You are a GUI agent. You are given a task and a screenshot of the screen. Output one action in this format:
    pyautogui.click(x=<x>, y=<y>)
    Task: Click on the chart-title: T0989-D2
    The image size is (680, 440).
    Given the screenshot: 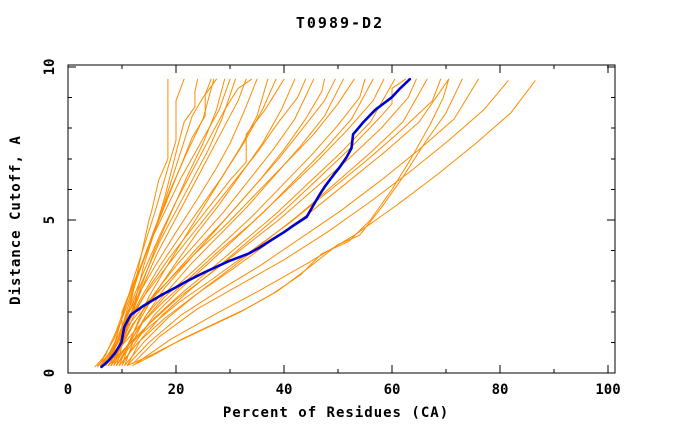 What is the action you would take?
    pyautogui.click(x=340, y=23)
    